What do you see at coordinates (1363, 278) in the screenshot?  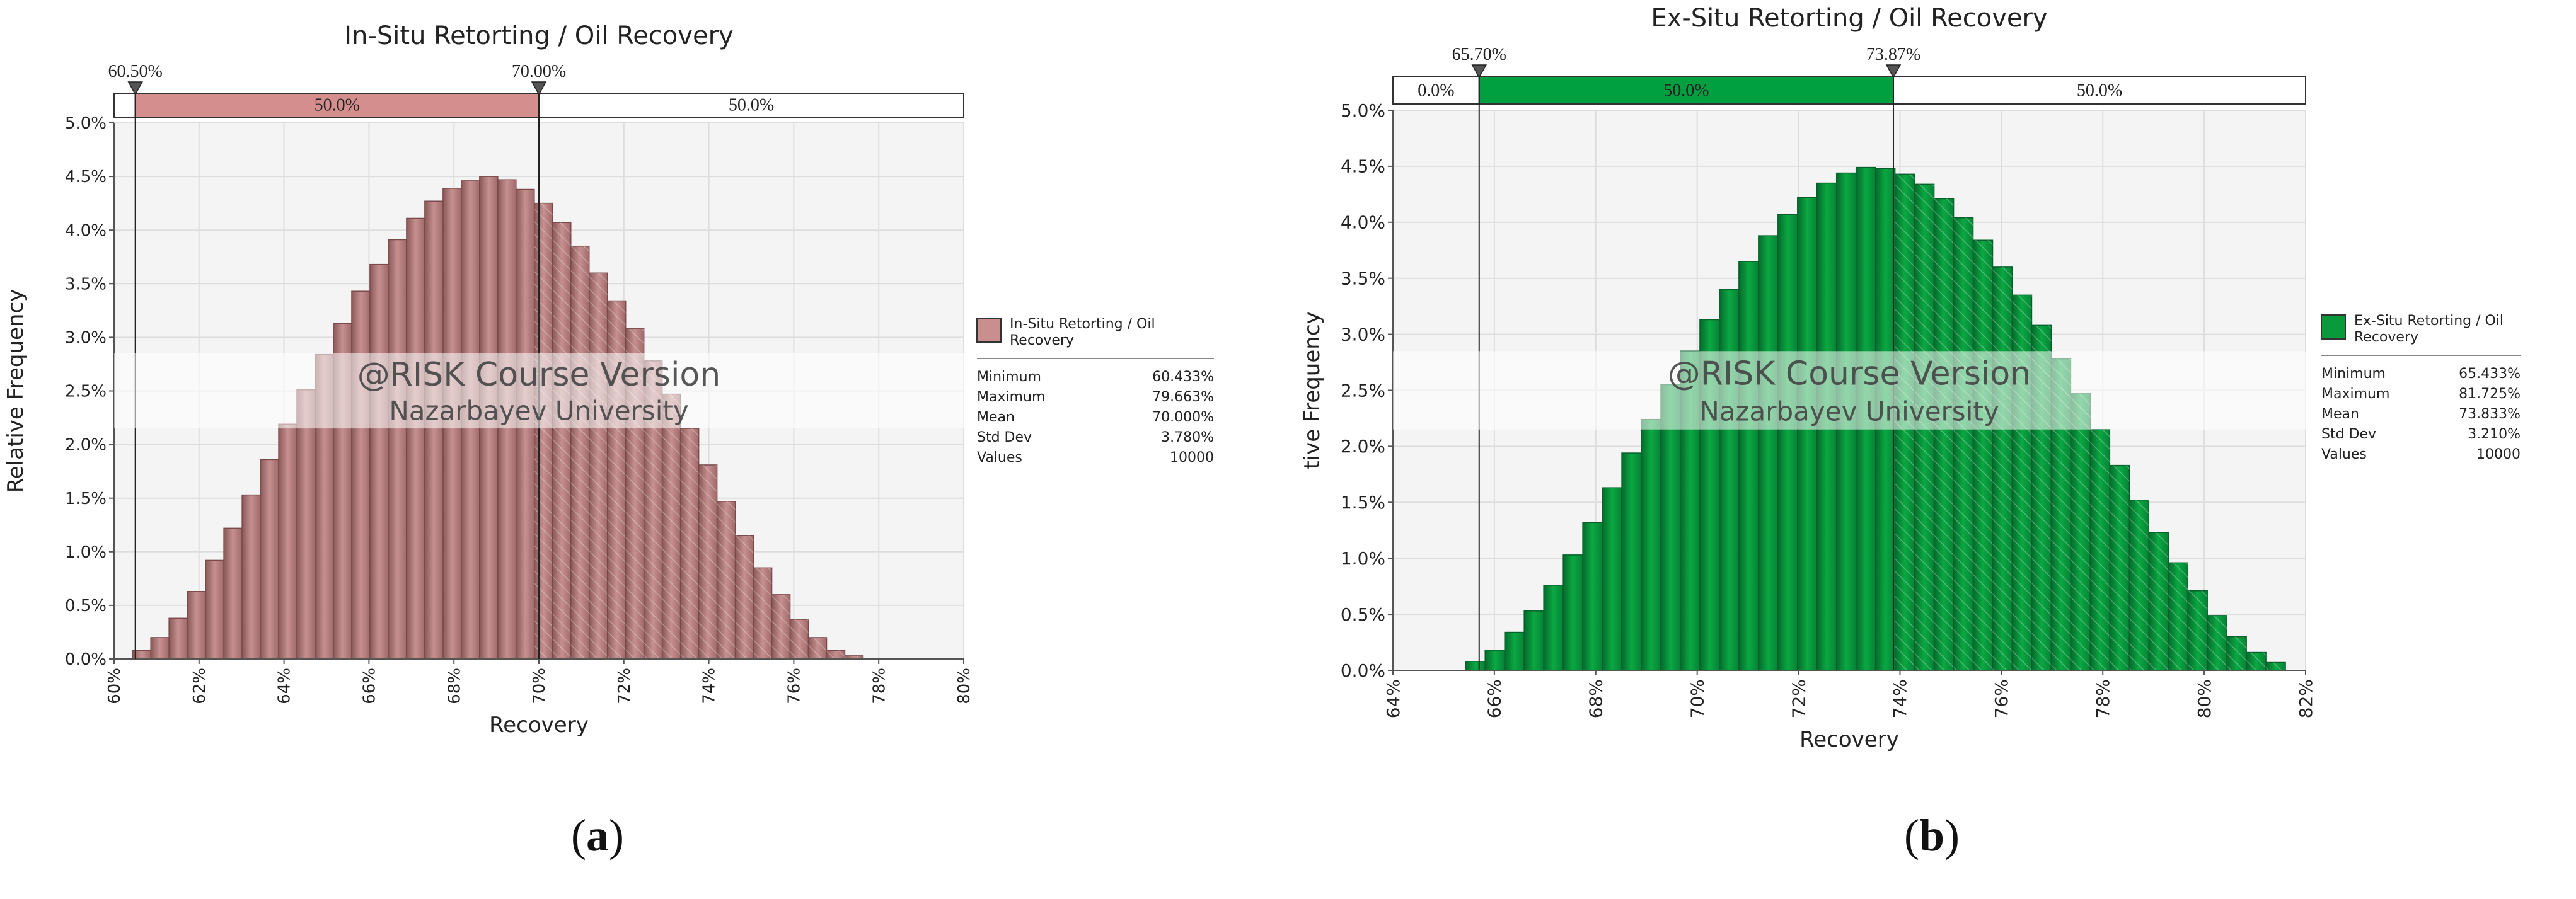 I see `y-tick-label: 3.5%` at bounding box center [1363, 278].